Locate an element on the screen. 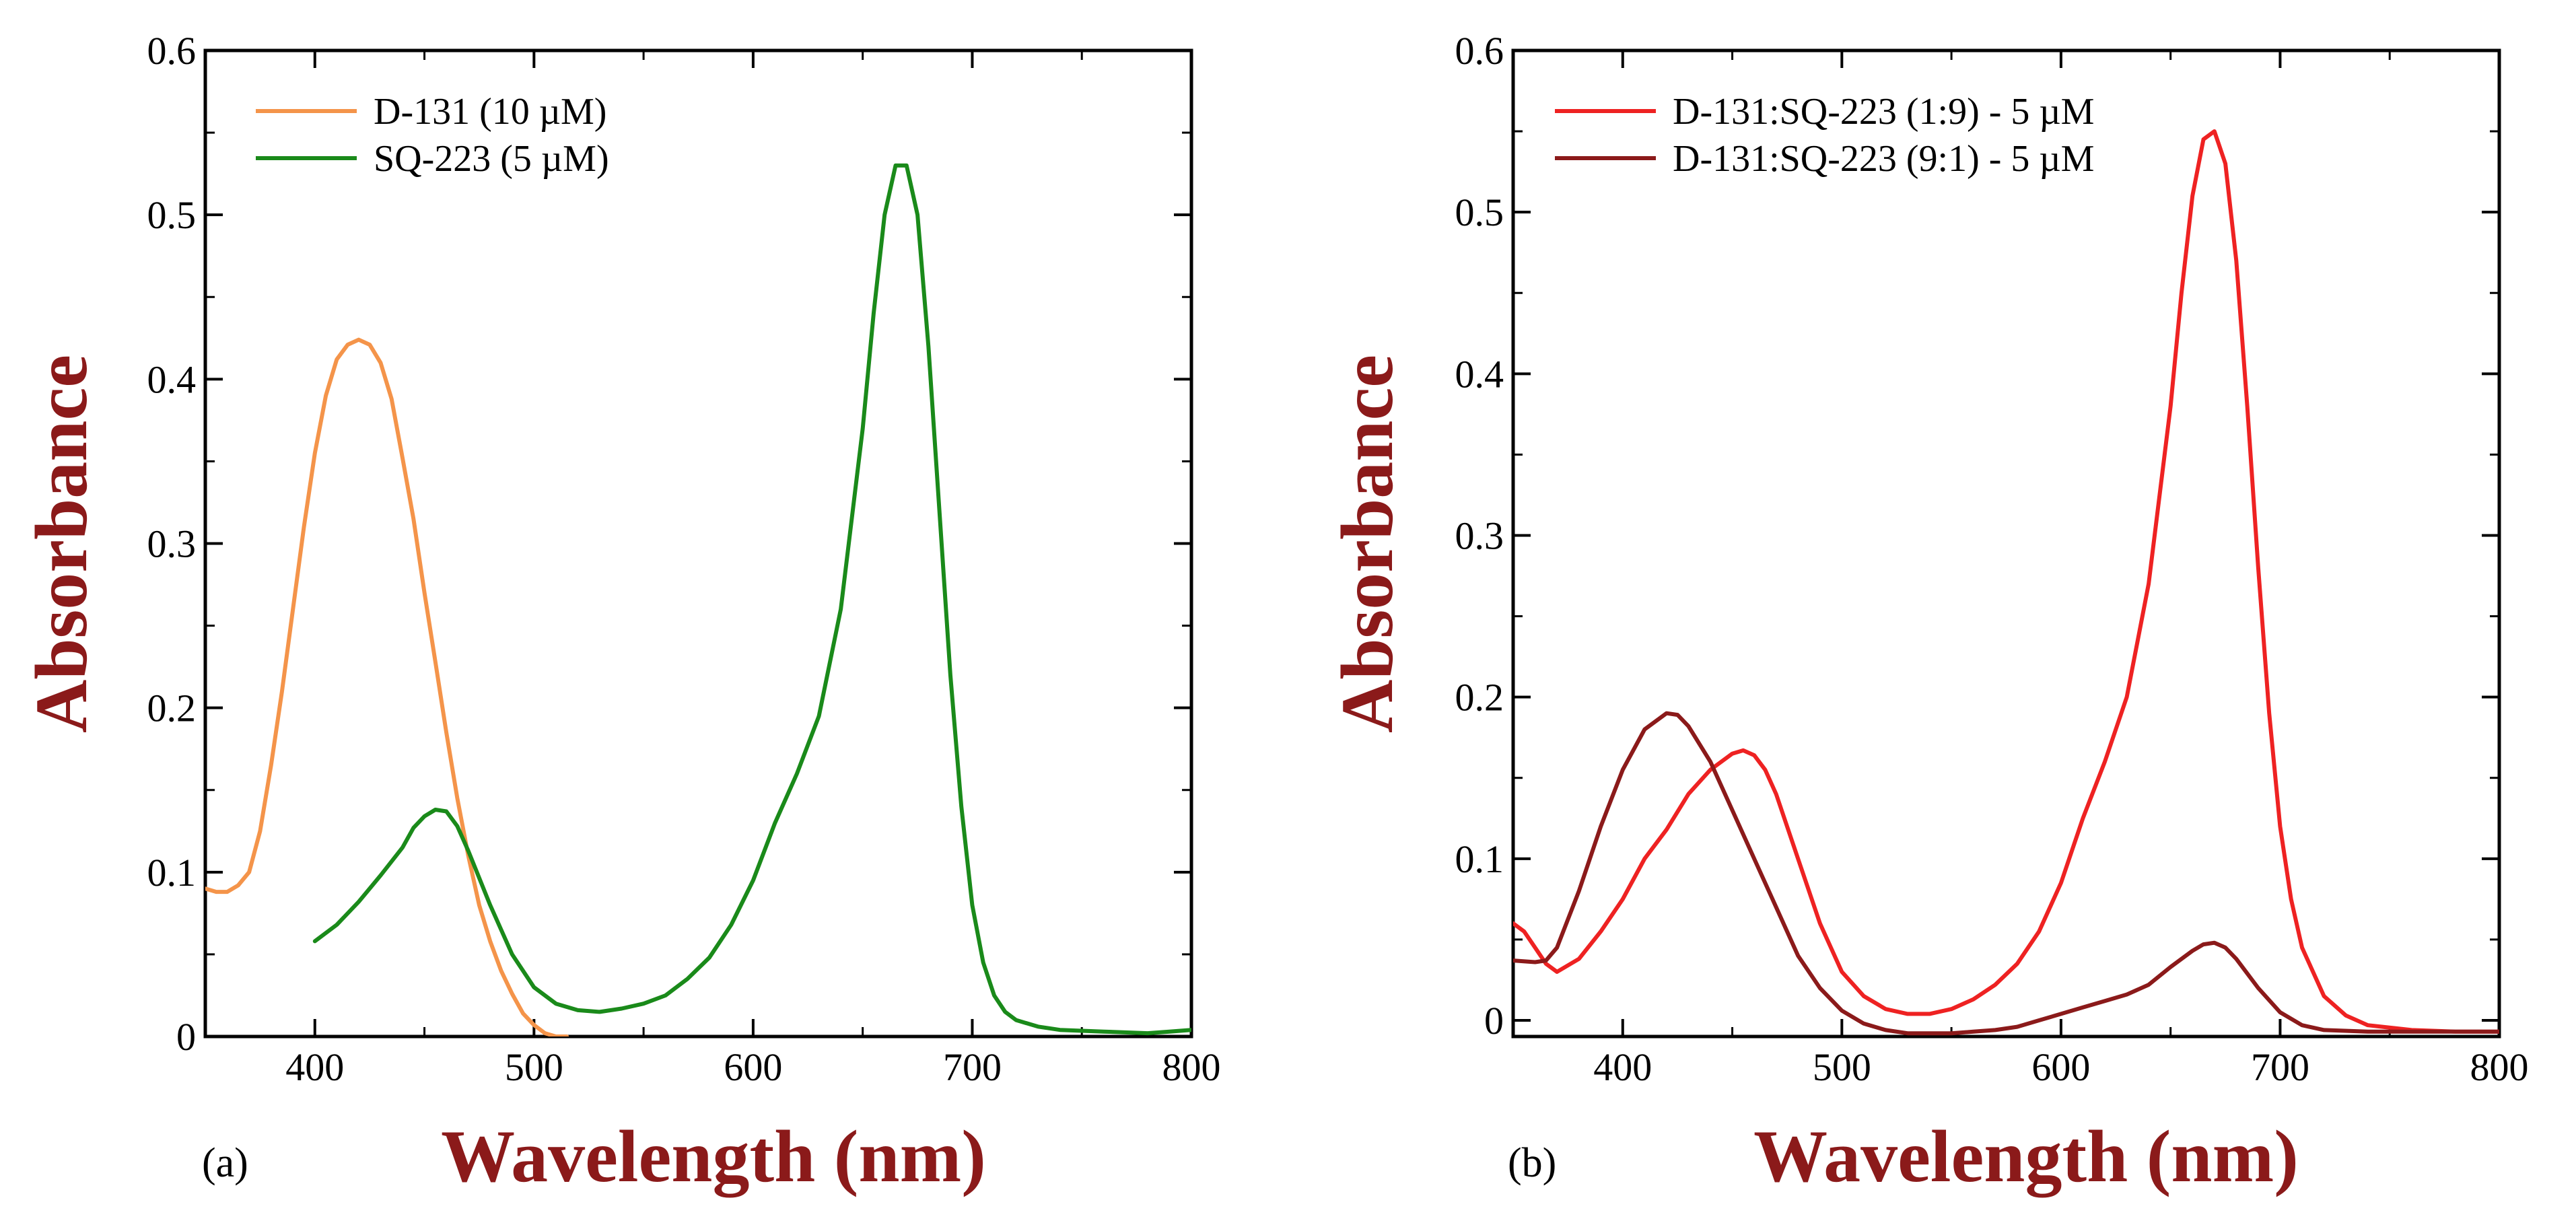  legend-label: D-131 (10 µM) is located at coordinates (490, 112).